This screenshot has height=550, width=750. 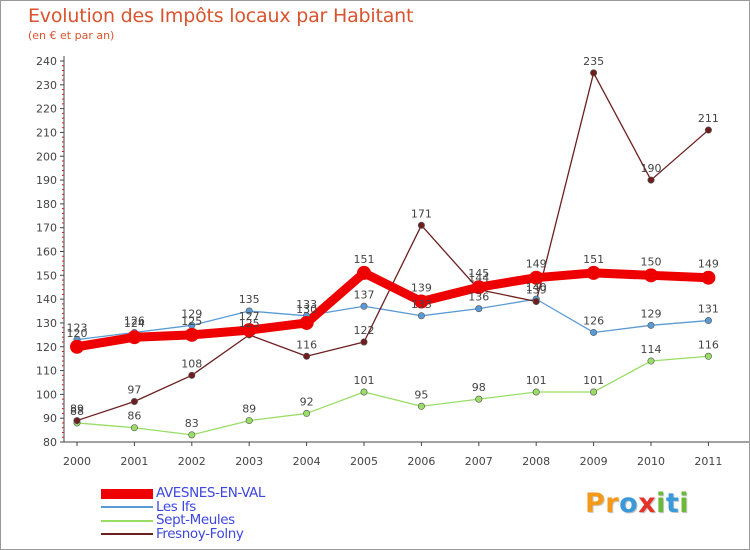 What do you see at coordinates (46, 132) in the screenshot?
I see `y-tick-label: 210` at bounding box center [46, 132].